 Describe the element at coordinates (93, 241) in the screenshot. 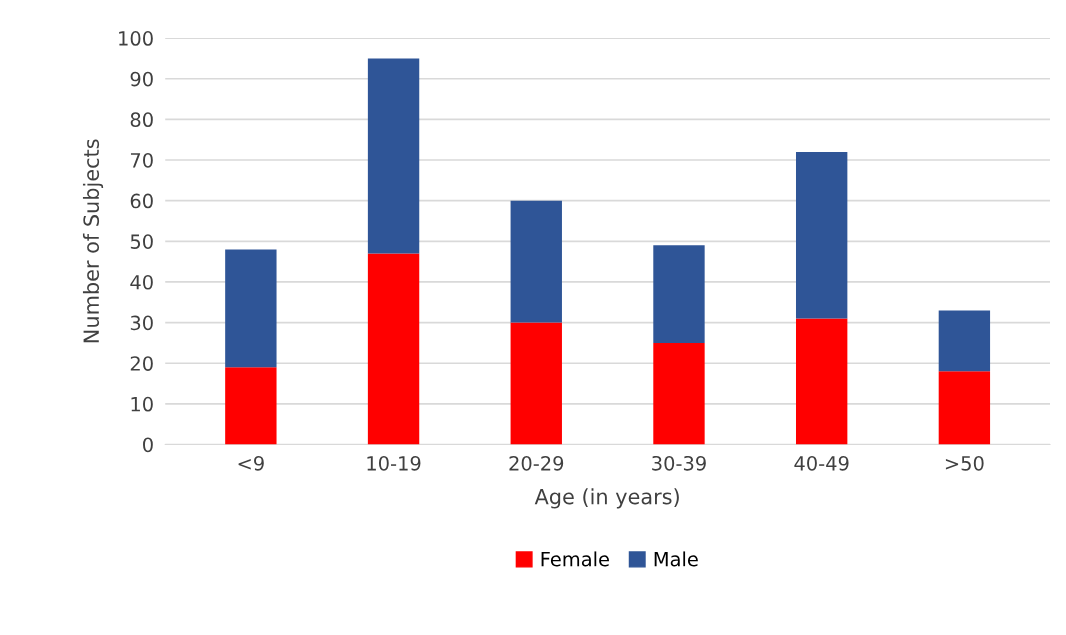

I see `y-axis-title: Number of Subjects` at that location.